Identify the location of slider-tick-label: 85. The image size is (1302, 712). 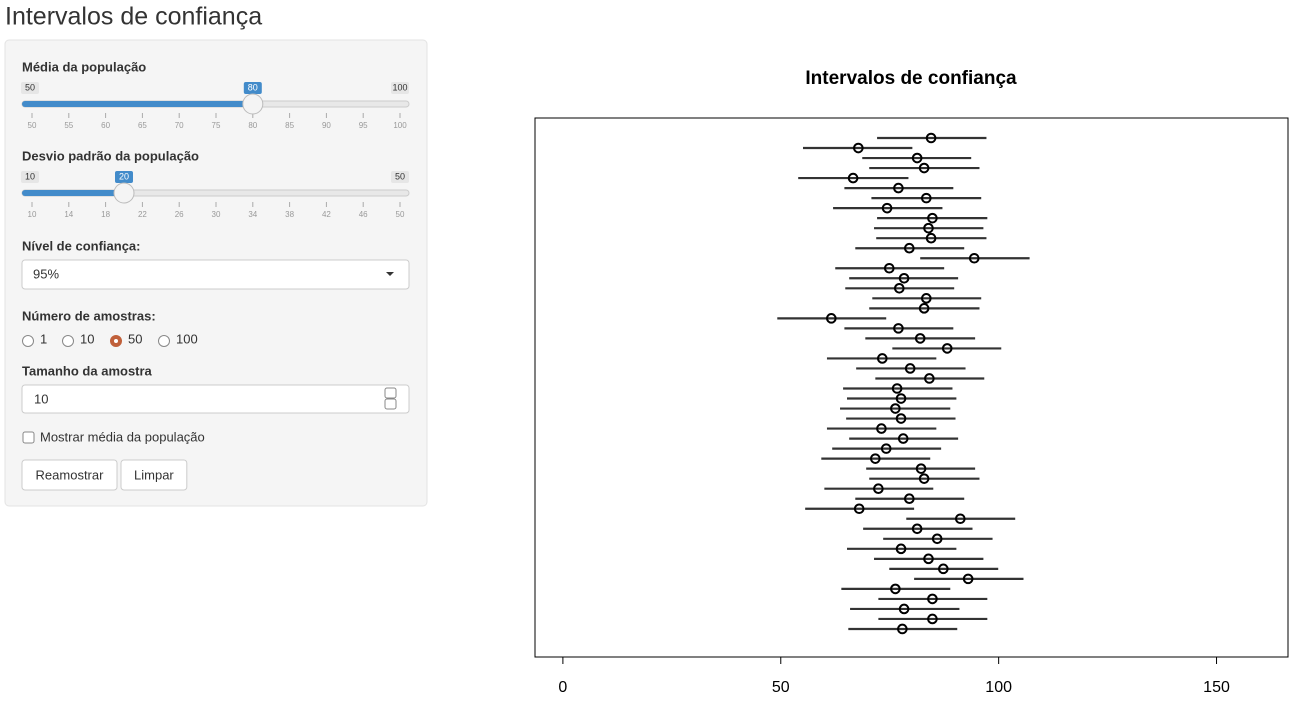
(289, 125).